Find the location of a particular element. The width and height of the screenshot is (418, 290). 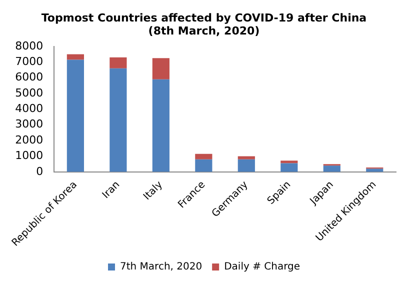

y-tick-label: 7000 is located at coordinates (29, 61).